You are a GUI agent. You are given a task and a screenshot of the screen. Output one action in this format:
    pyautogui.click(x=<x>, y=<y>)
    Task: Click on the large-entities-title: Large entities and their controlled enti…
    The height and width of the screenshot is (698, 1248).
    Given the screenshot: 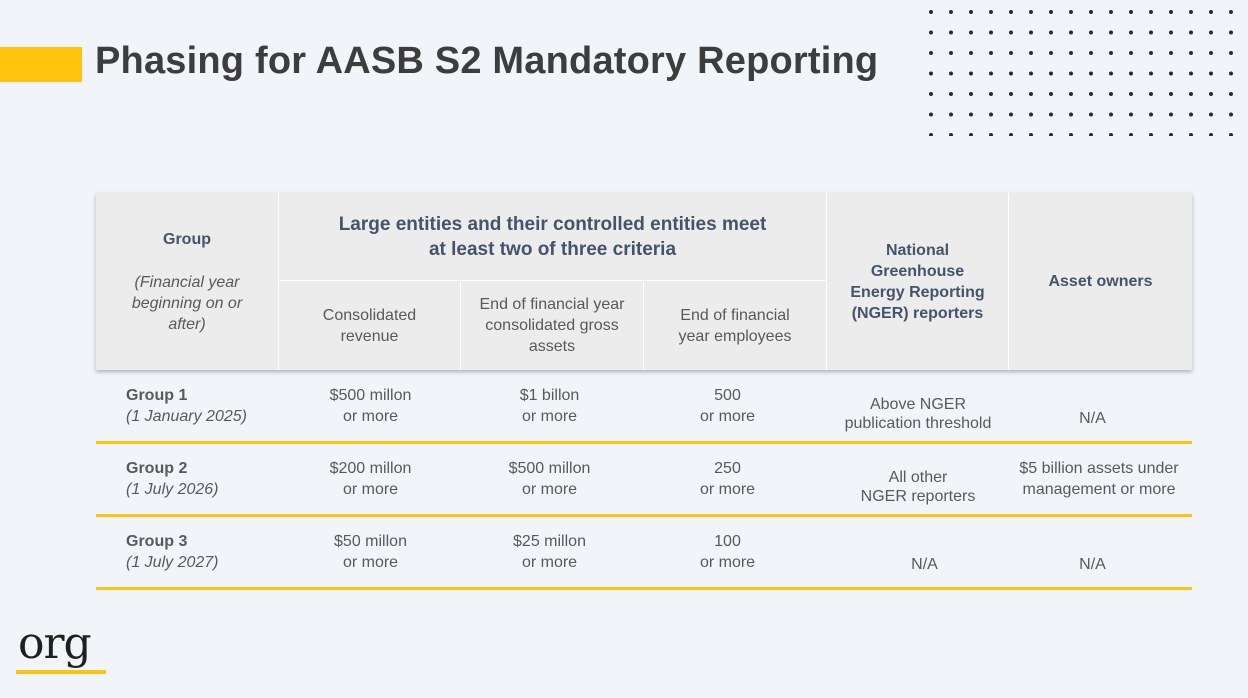 What is the action you would take?
    pyautogui.click(x=552, y=236)
    